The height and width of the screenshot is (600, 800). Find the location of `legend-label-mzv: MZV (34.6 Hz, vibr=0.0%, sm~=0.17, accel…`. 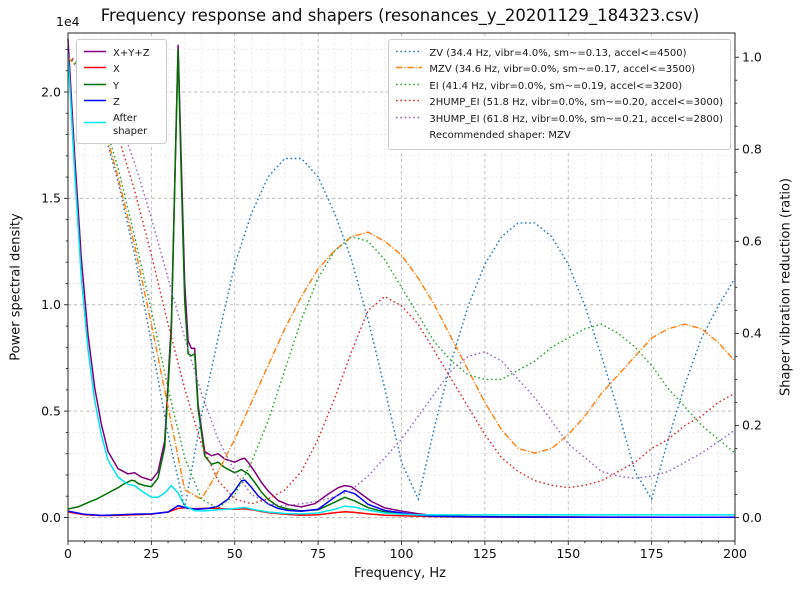

legend-label-mzv: MZV (34.6 Hz, vibr=0.0%, sm~=0.17, accel… is located at coordinates (562, 69).